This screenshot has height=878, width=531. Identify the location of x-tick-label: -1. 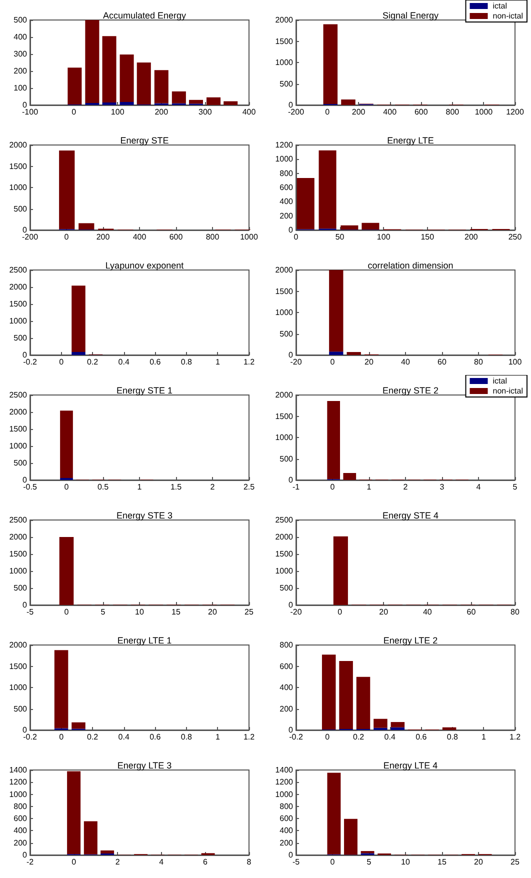
(296, 487).